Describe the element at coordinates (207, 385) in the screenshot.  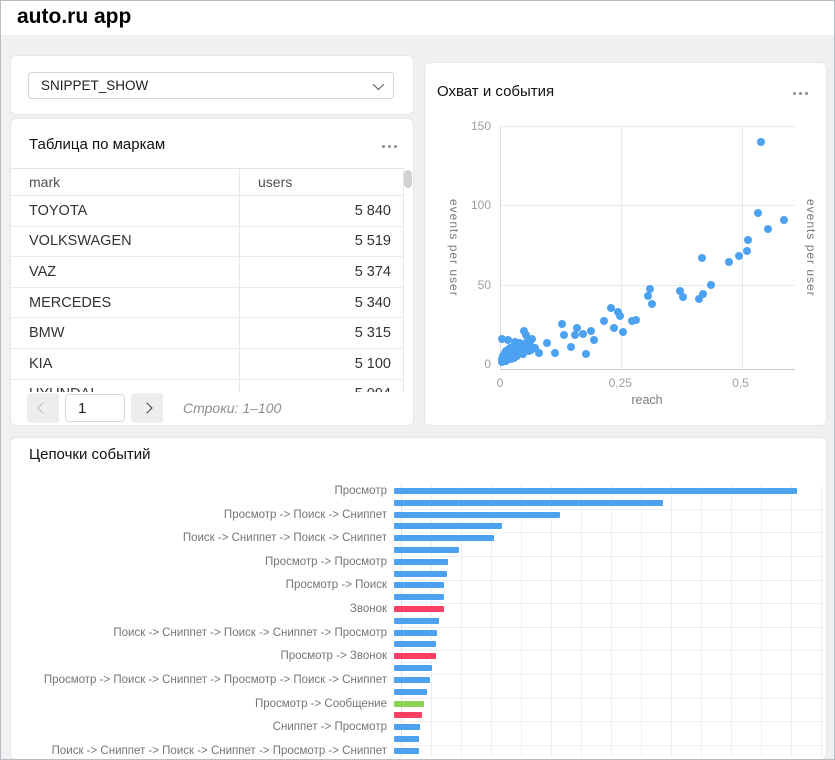
I see `table-row: HYUNDAI 5 094` at that location.